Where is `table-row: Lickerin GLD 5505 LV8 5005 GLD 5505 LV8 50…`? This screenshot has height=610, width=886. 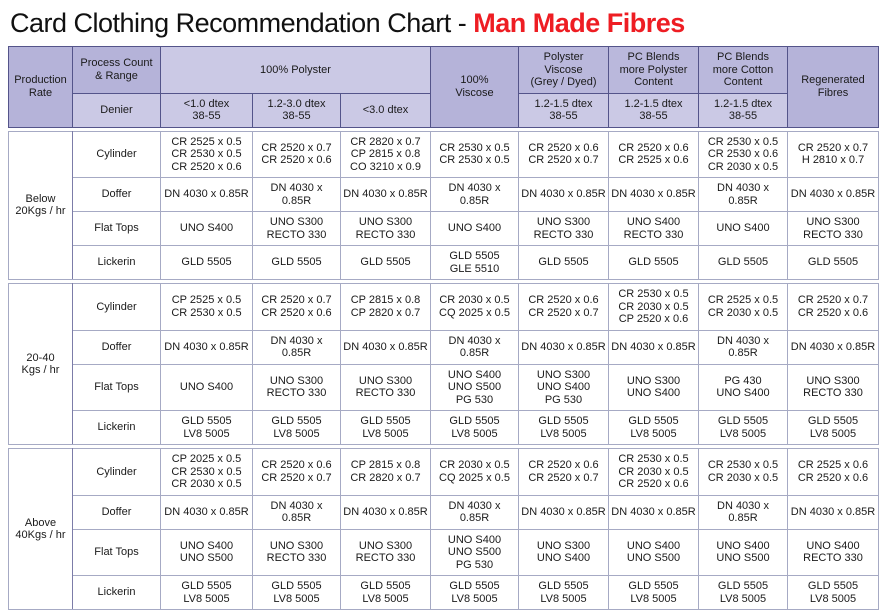
table-row: Lickerin GLD 5505 LV8 5005 GLD 5505 LV8 50… is located at coordinates (444, 427).